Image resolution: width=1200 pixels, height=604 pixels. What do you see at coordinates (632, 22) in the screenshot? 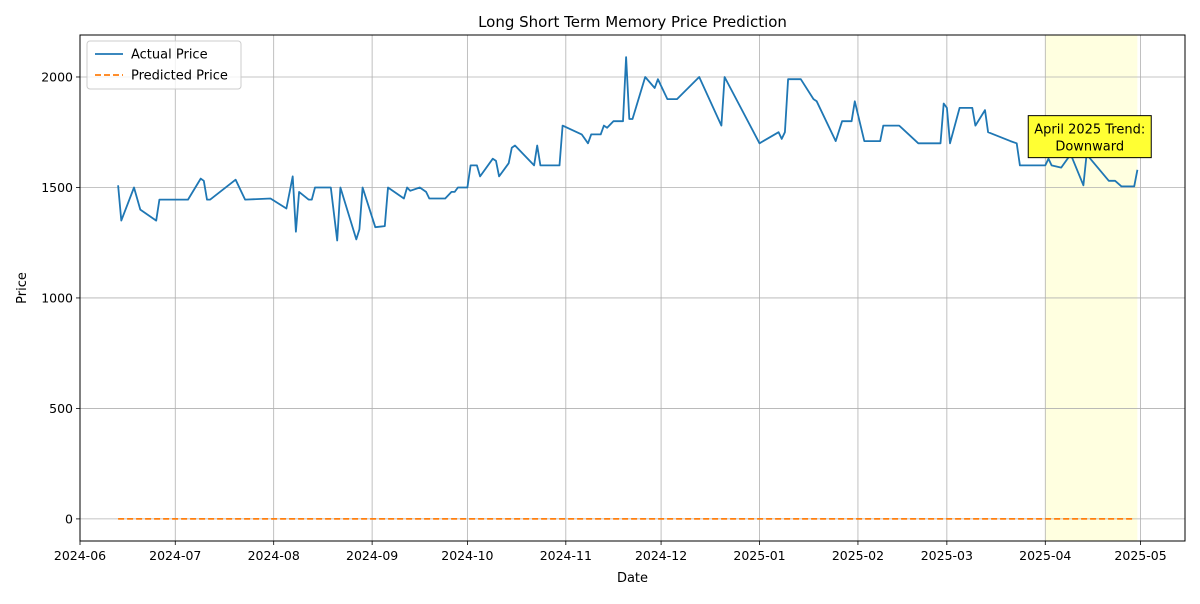
I see `chart-title: Long Short Term Memory Price Prediction` at bounding box center [632, 22].